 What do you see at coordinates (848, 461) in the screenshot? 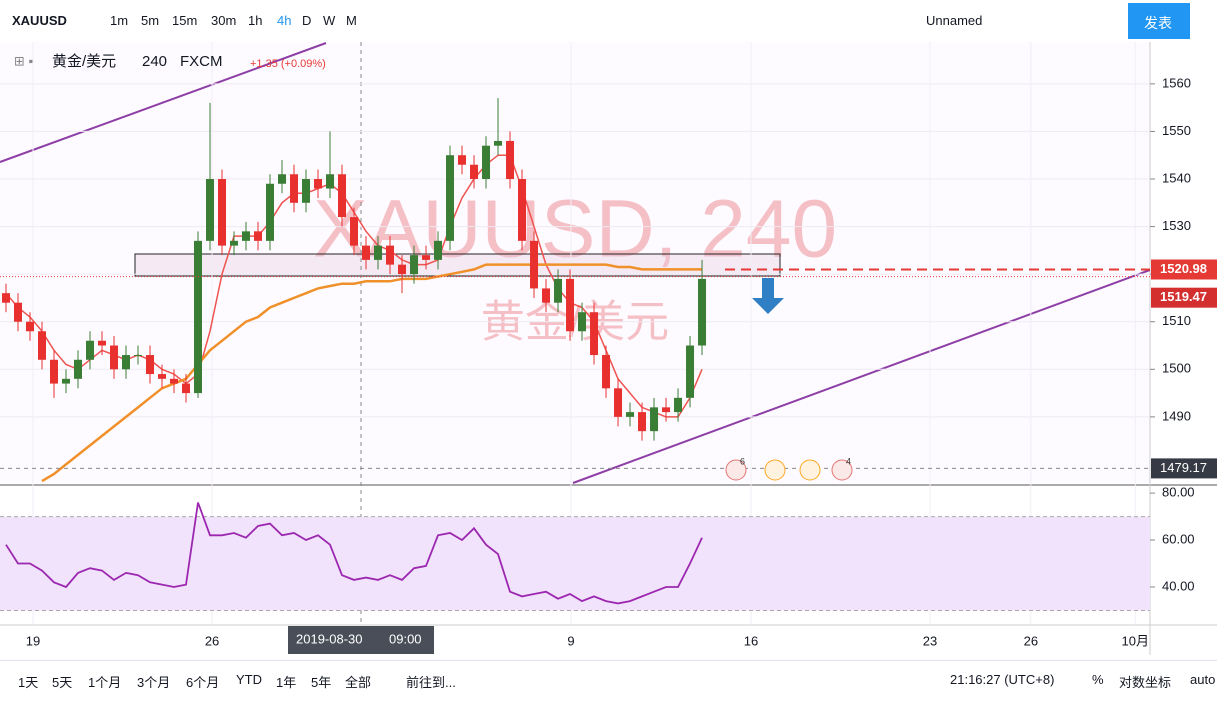
I see `event-count: 4` at bounding box center [848, 461].